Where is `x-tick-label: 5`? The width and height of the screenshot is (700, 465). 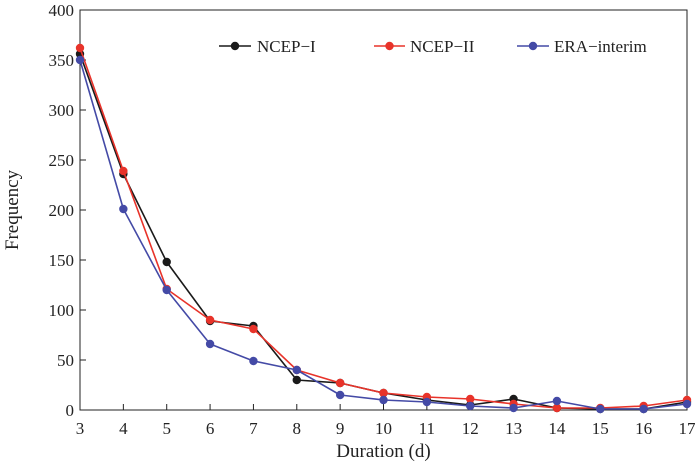 x-tick-label: 5 is located at coordinates (166, 428).